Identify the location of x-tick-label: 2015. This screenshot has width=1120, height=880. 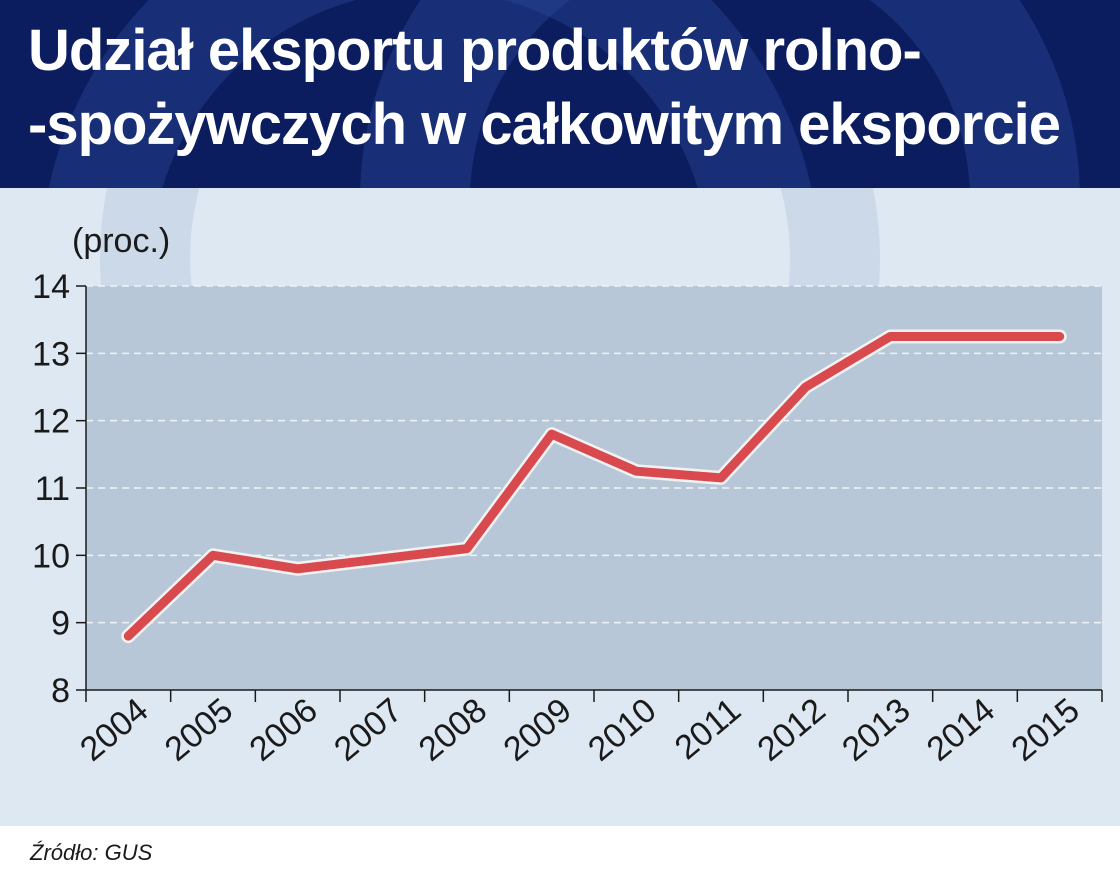
(1045, 730).